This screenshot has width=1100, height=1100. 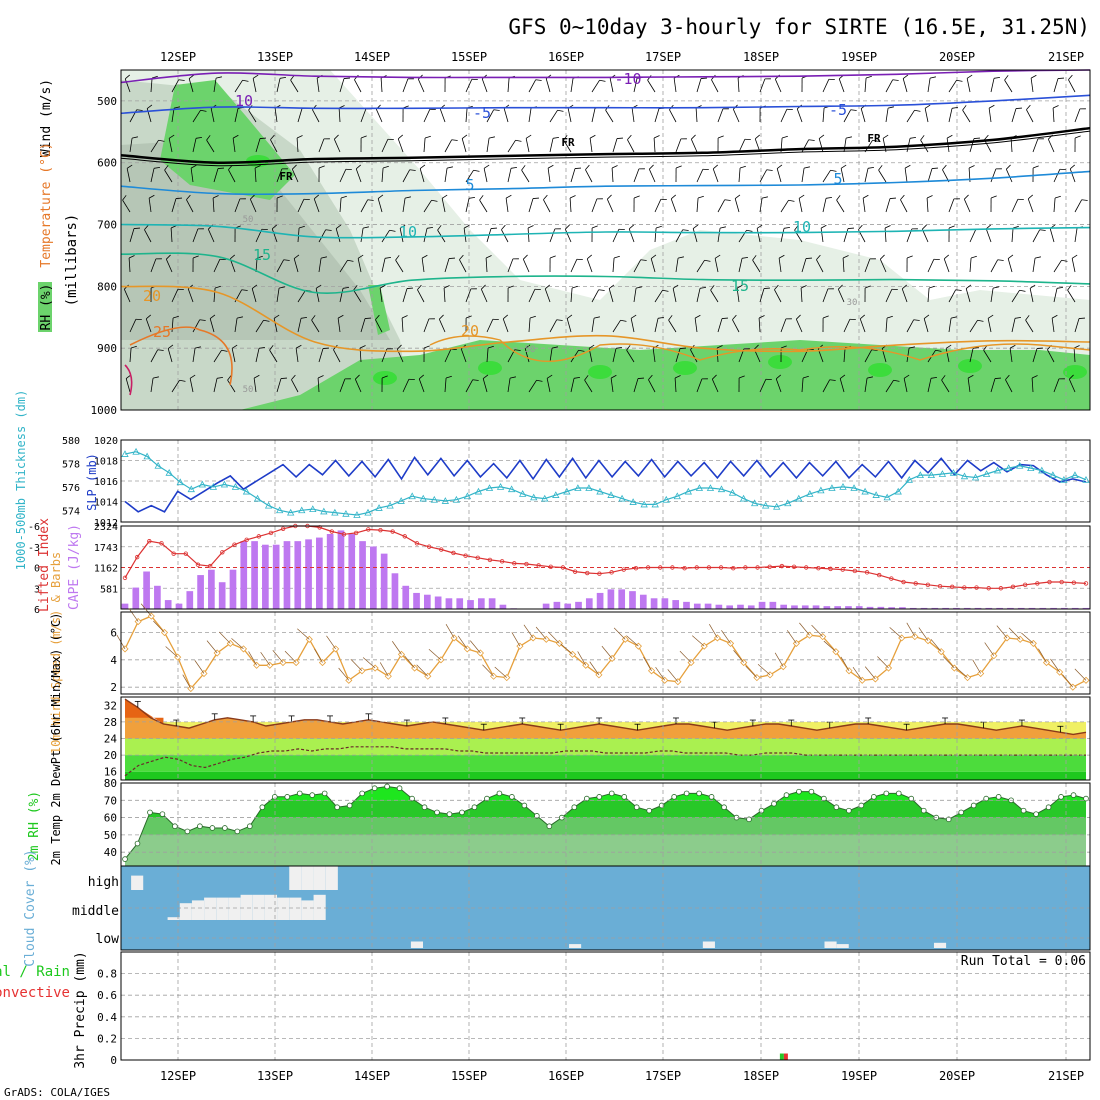 What do you see at coordinates (605, 273) in the screenshot?
I see `isotherm-line` at bounding box center [605, 273].